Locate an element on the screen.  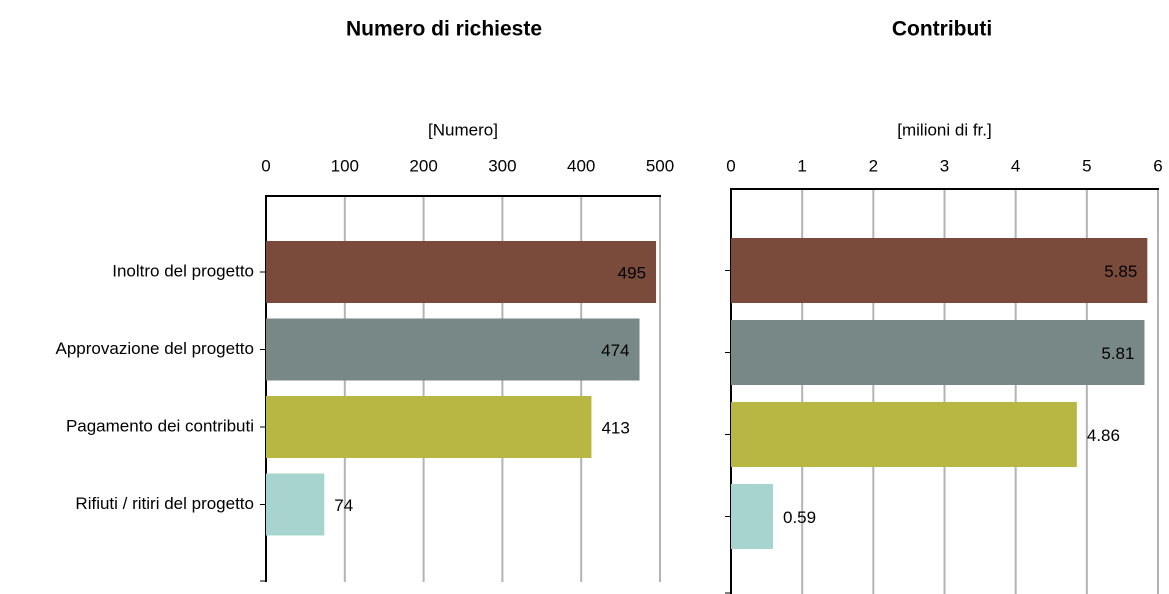
x-tick-label: 1 is located at coordinates (801, 165).